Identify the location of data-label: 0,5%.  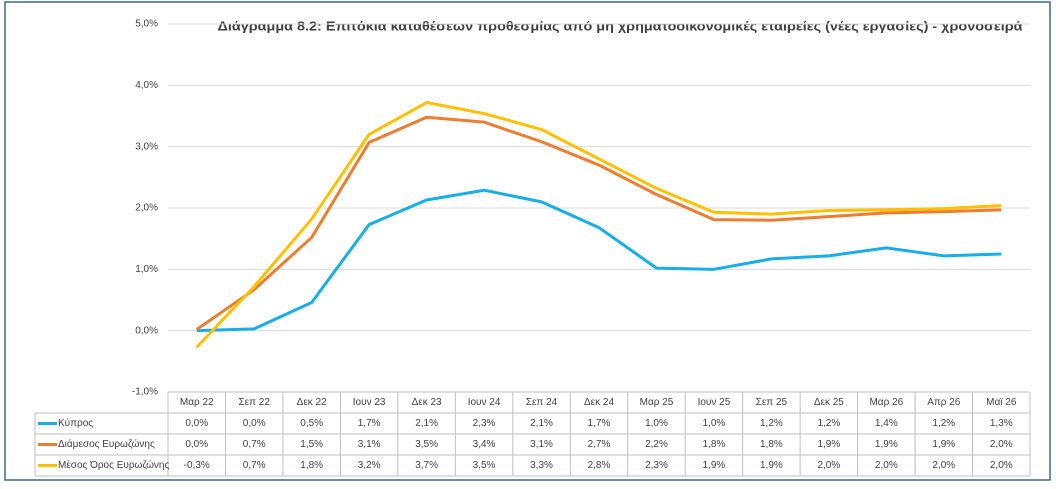
(311, 423).